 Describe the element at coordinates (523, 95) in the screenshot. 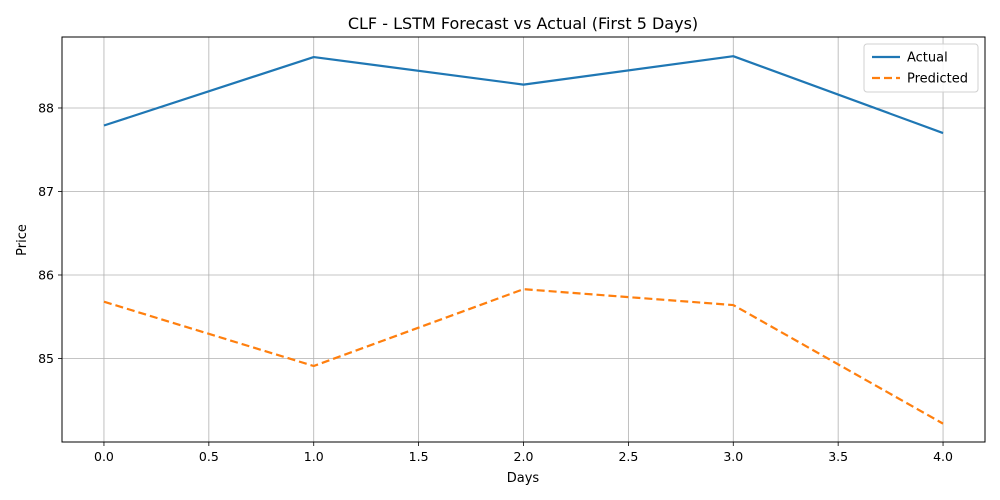

I see `series-line-actual` at that location.